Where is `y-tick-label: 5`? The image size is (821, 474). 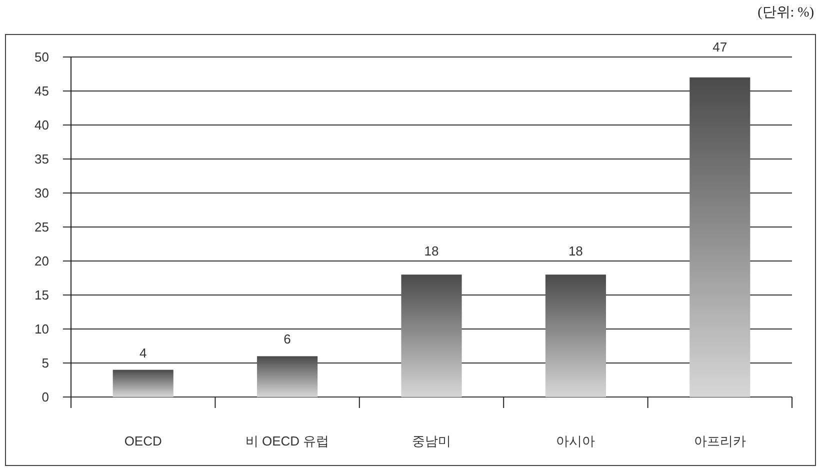
y-tick-label: 5 is located at coordinates (45, 363).